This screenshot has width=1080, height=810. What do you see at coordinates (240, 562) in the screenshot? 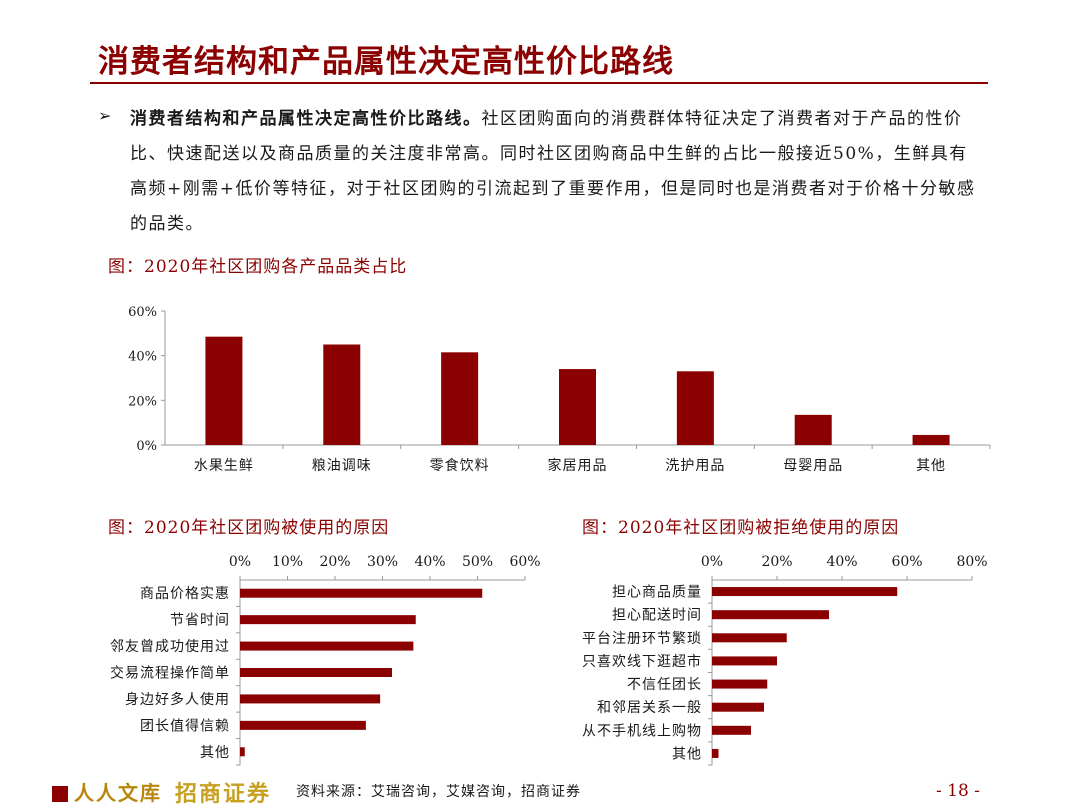
I see `chart2-x-tick-label: 0%` at bounding box center [240, 562].